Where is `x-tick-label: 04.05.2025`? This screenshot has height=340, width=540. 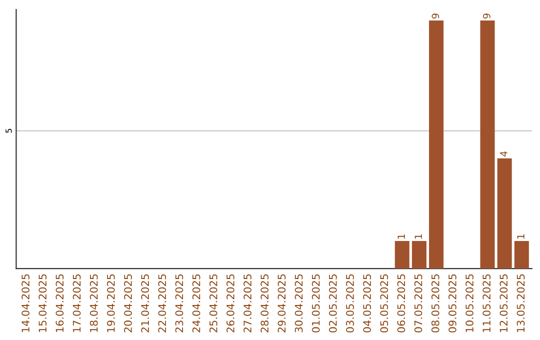 x-tick-label: 04.05.2025 is located at coordinates (367, 303).